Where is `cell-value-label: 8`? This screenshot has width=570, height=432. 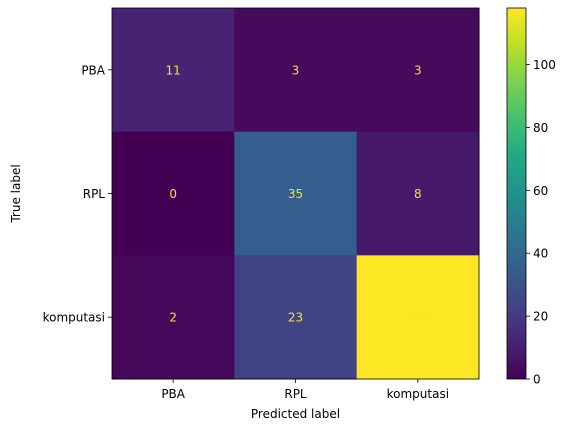 cell-value-label: 8 is located at coordinates (418, 194).